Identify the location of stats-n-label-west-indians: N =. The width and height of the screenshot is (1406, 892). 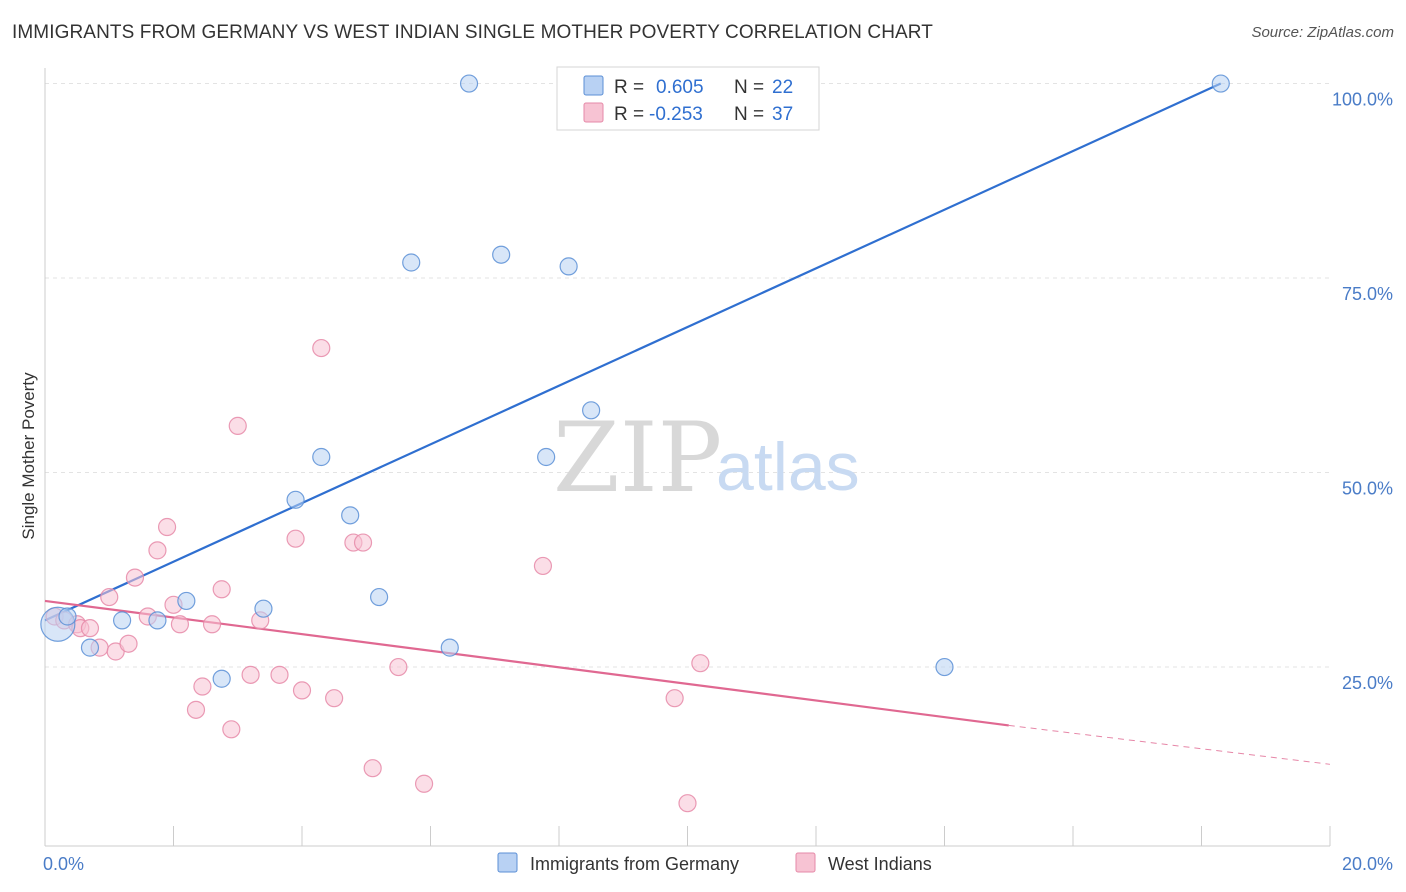
(749, 114).